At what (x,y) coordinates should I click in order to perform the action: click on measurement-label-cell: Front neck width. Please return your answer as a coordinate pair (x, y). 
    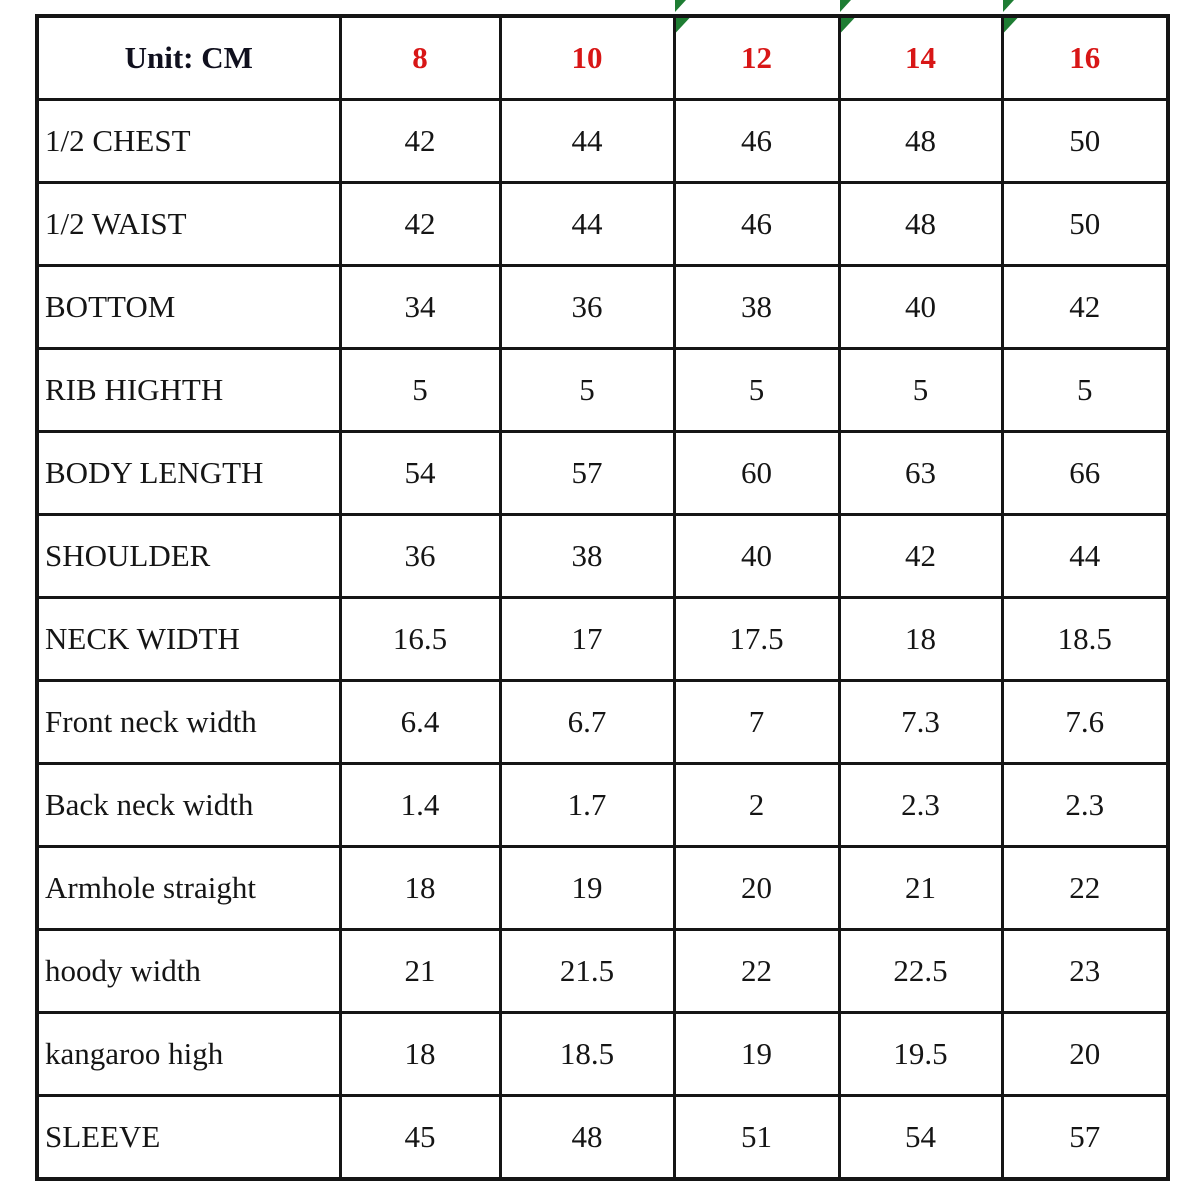
    Looking at the image, I should click on (188, 722).